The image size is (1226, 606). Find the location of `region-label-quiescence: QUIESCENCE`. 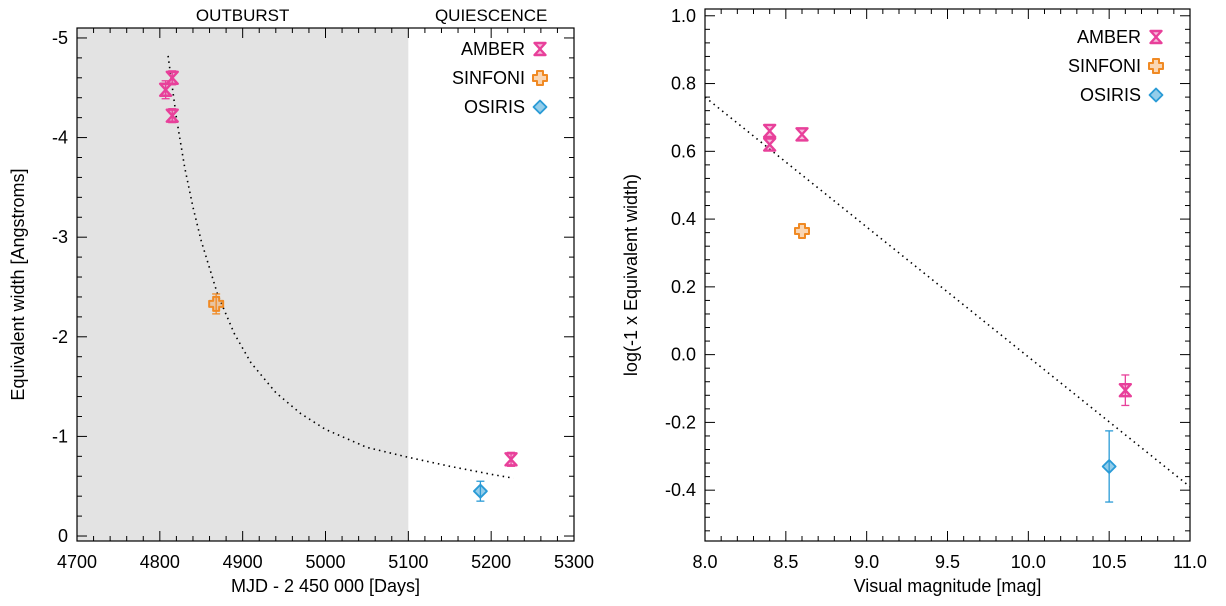

region-label-quiescence: QUIESCENCE is located at coordinates (491, 15).